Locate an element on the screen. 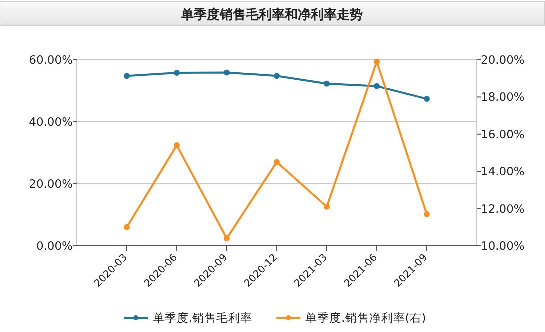 This screenshot has height=332, width=545. legend-label: 单季度.销售净利率(右) is located at coordinates (366, 318).